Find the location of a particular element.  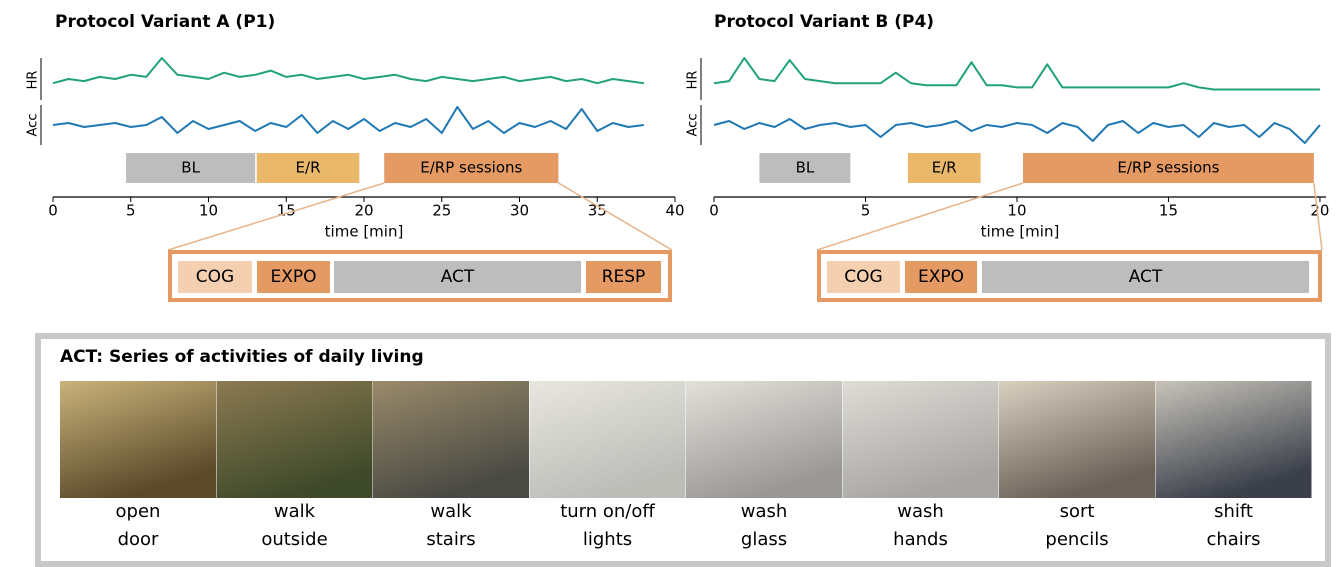

activity-caption: pencils is located at coordinates (1076, 539).